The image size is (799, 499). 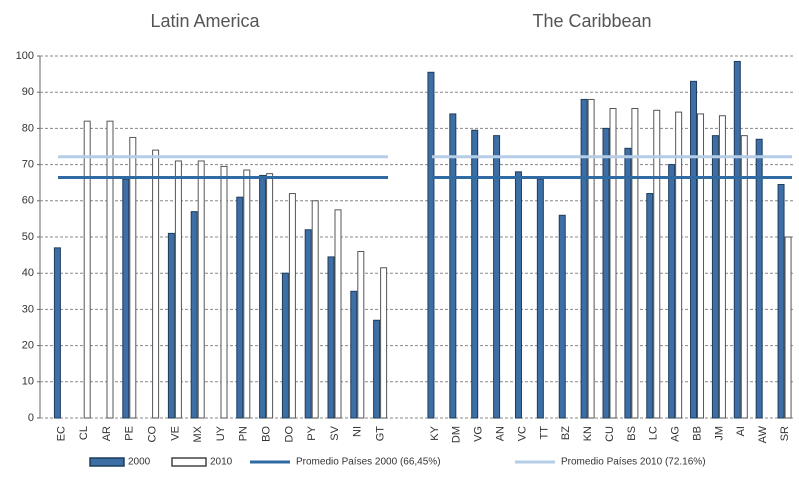 I want to click on legend-label: 2000, so click(x=139, y=462).